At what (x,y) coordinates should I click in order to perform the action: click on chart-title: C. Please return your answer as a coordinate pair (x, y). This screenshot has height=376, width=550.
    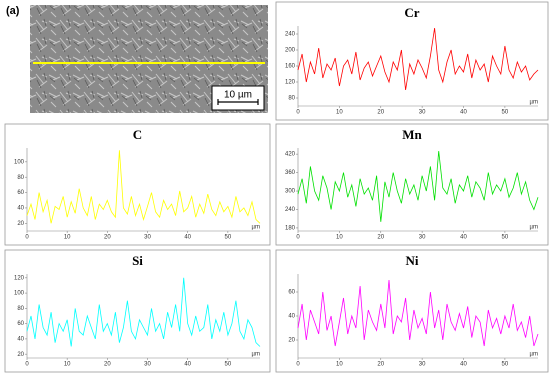
    Looking at the image, I should click on (137, 134).